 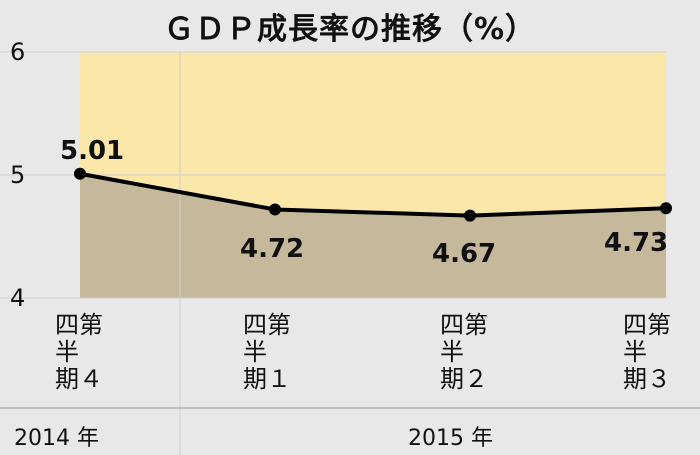 What do you see at coordinates (92, 151) in the screenshot?
I see `data-label: 5.01` at bounding box center [92, 151].